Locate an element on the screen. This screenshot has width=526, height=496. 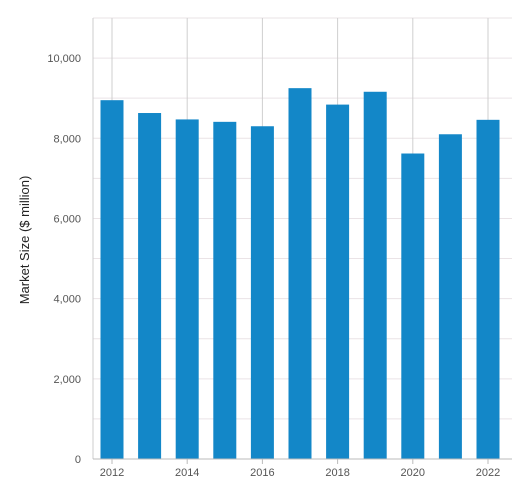
x-tick-label: 2014 is located at coordinates (187, 473).